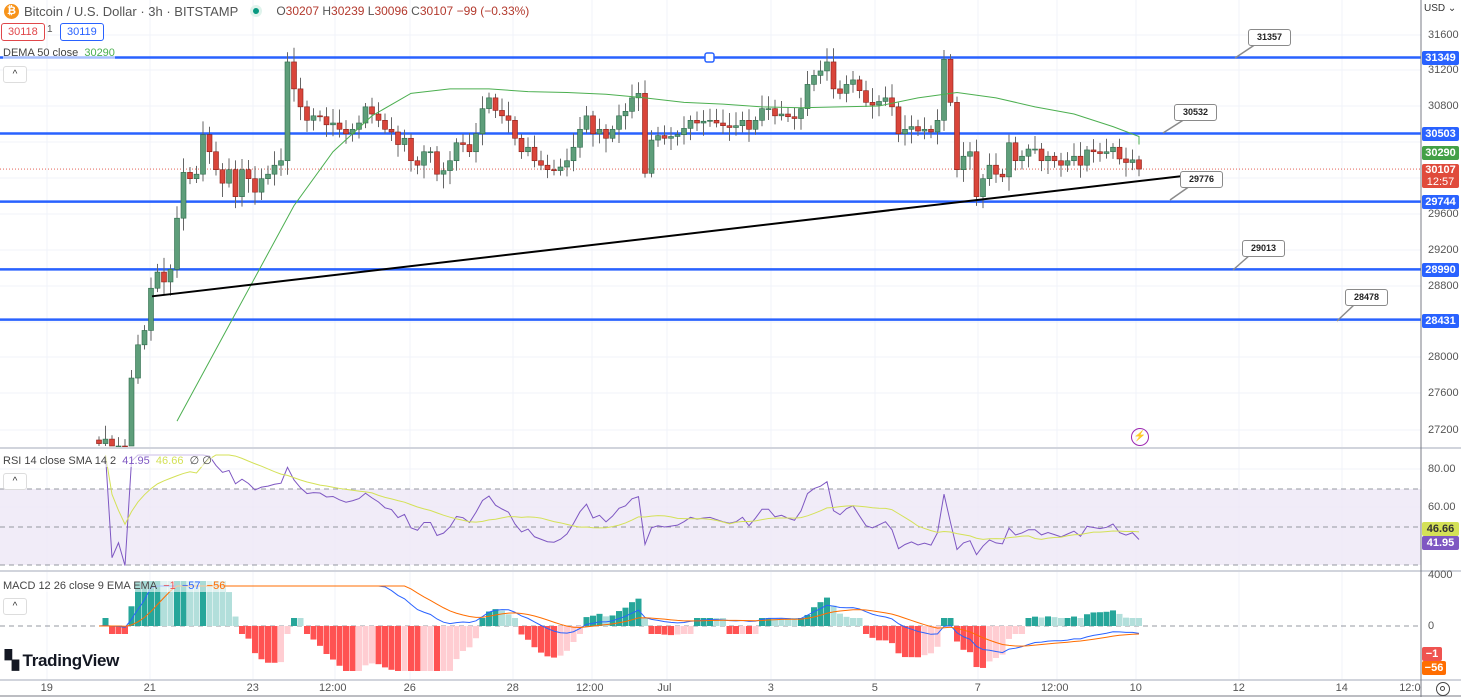 The image size is (1461, 697). What do you see at coordinates (1443, 106) in the screenshot?
I see `price-tick: 30800` at bounding box center [1443, 106].